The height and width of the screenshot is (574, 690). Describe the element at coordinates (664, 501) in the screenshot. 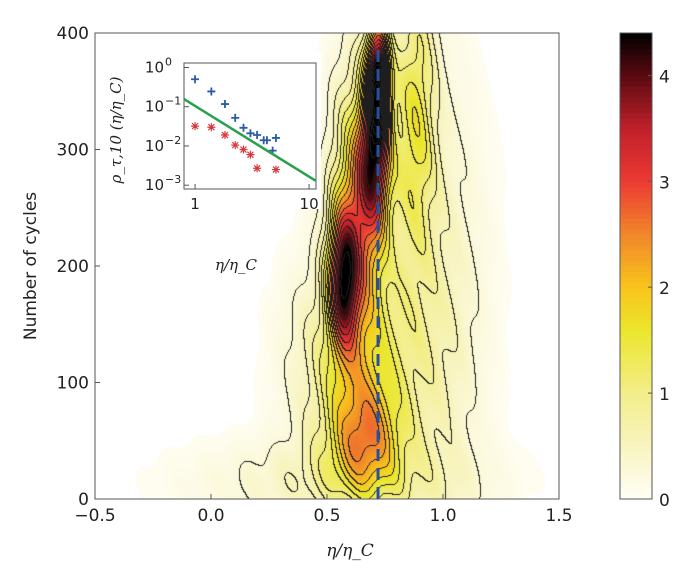

I see `colorbar-tick-label: 0` at that location.